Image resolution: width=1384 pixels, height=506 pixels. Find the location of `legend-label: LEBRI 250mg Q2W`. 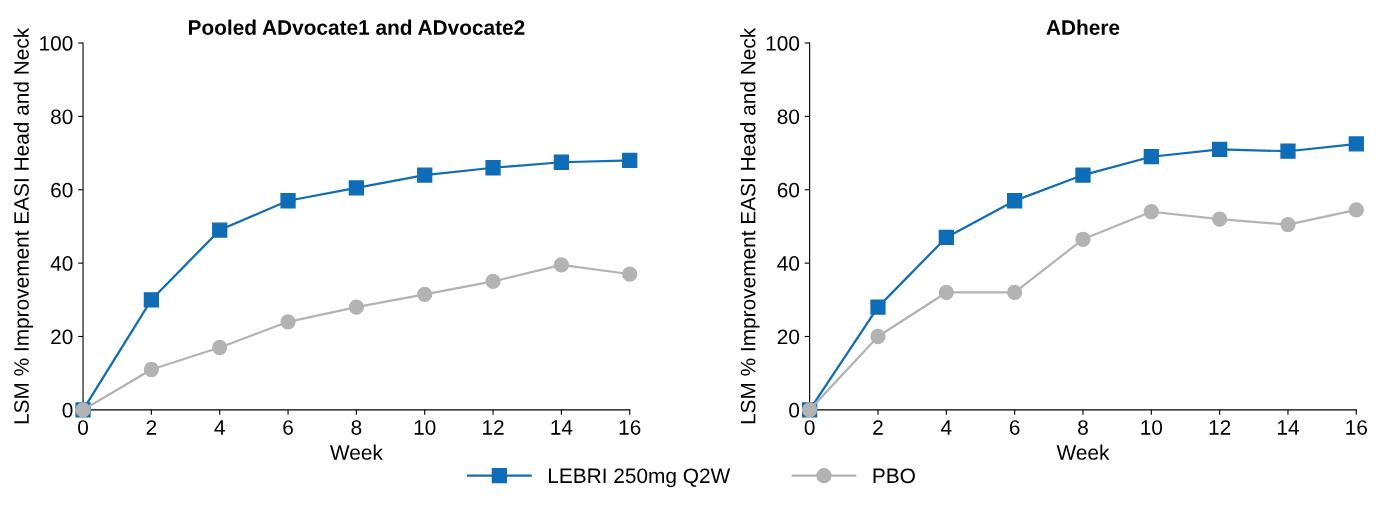

legend-label: LEBRI 250mg Q2W is located at coordinates (639, 478).